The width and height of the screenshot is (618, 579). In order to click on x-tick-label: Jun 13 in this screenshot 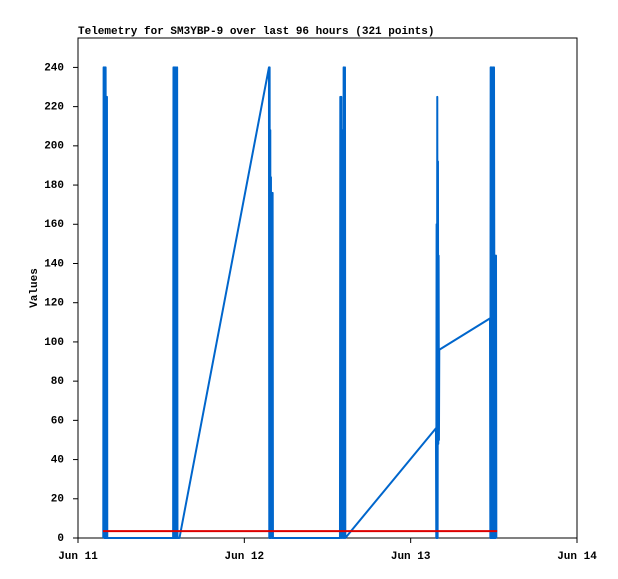, I will do `click(411, 557)`.